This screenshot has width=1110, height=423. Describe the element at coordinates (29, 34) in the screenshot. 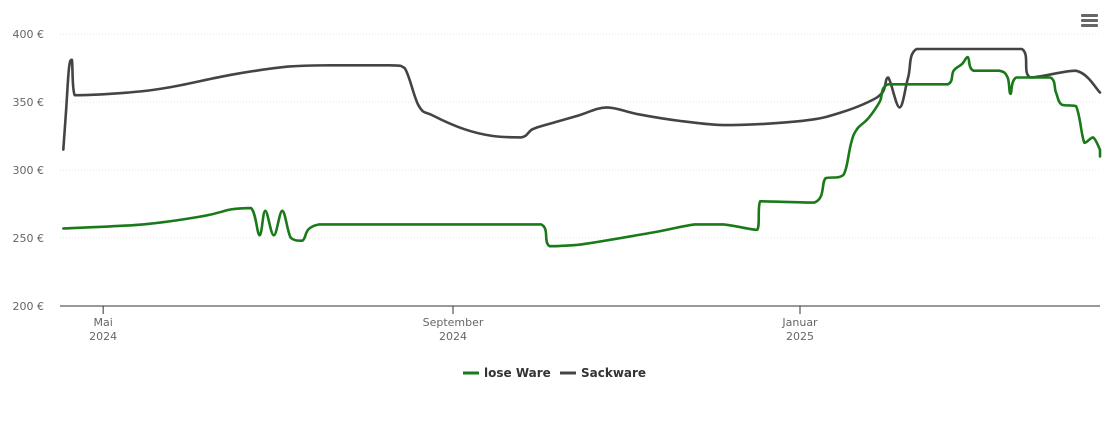

I see `y-tick-label: 400 €` at that location.